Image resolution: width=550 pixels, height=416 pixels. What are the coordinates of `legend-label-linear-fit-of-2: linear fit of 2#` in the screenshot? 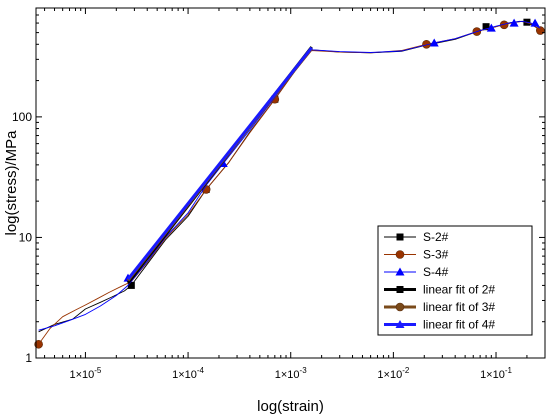 It's located at (459, 290).